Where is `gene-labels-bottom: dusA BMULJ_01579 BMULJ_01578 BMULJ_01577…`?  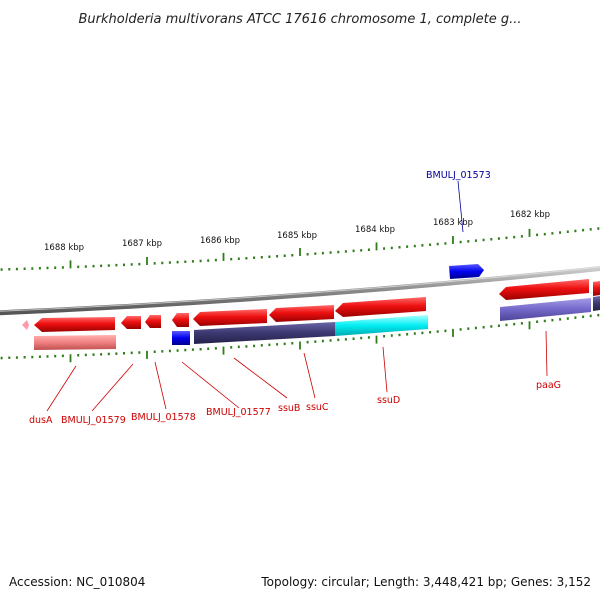
gene-labels-bottom: dusA BMULJ_01579 BMULJ_01578 BMULJ_01577… is located at coordinates (295, 403).